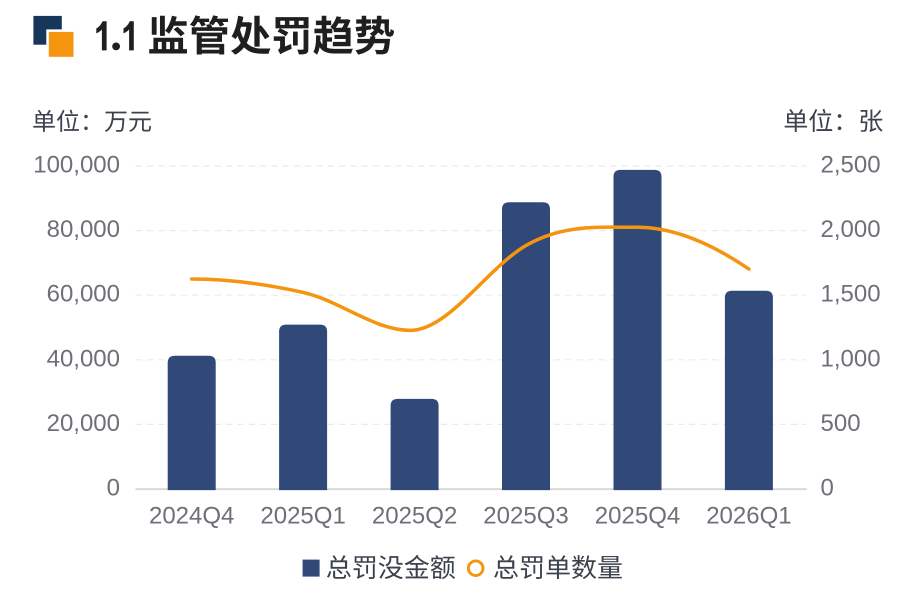  Describe the element at coordinates (748, 516) in the screenshot. I see `svg-text: 2026Q1` at that location.